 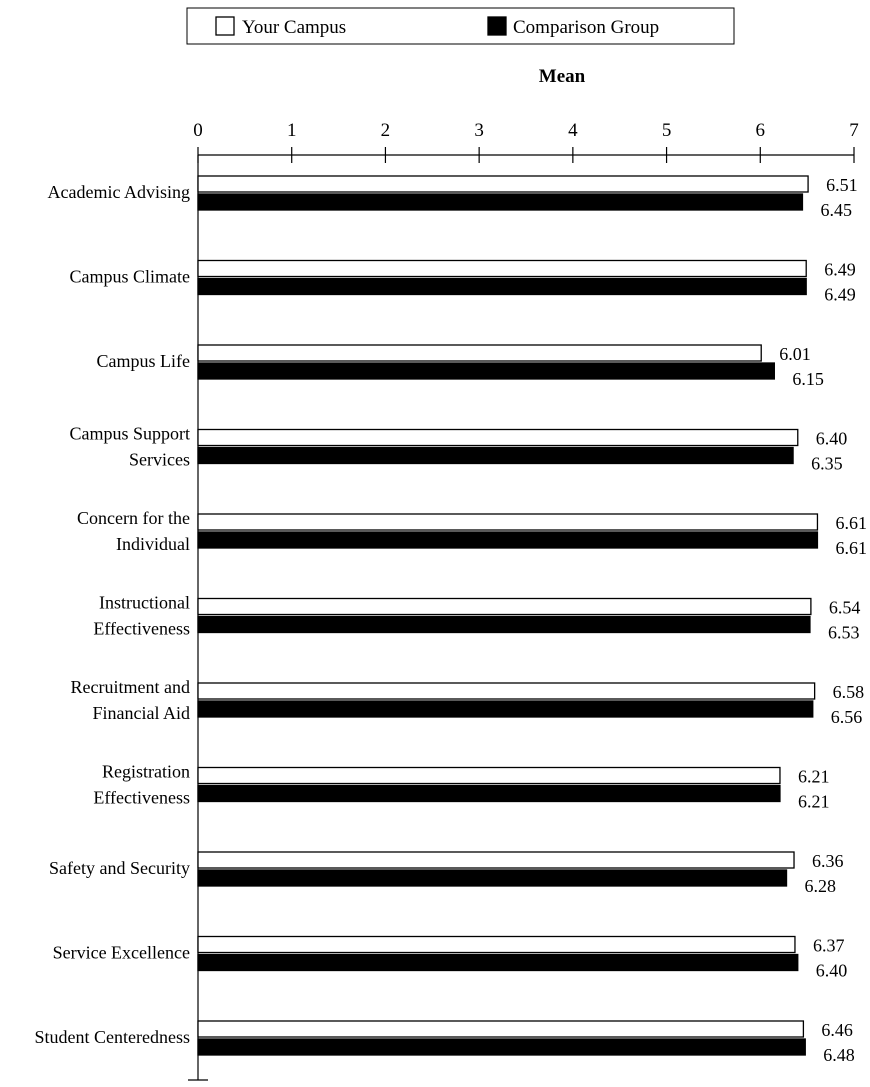 What do you see at coordinates (495, 455) in the screenshot?
I see `bar-comparison-group-campus-support-services` at bounding box center [495, 455].